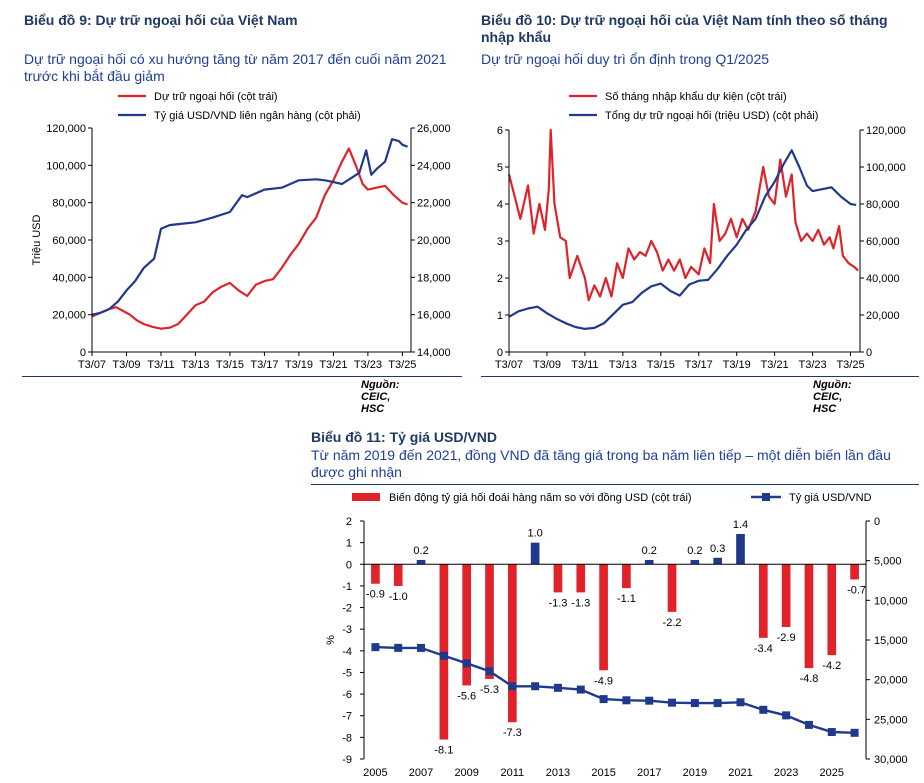  What do you see at coordinates (683, 215) in the screenshot?
I see `c10-series-left-line` at bounding box center [683, 215].